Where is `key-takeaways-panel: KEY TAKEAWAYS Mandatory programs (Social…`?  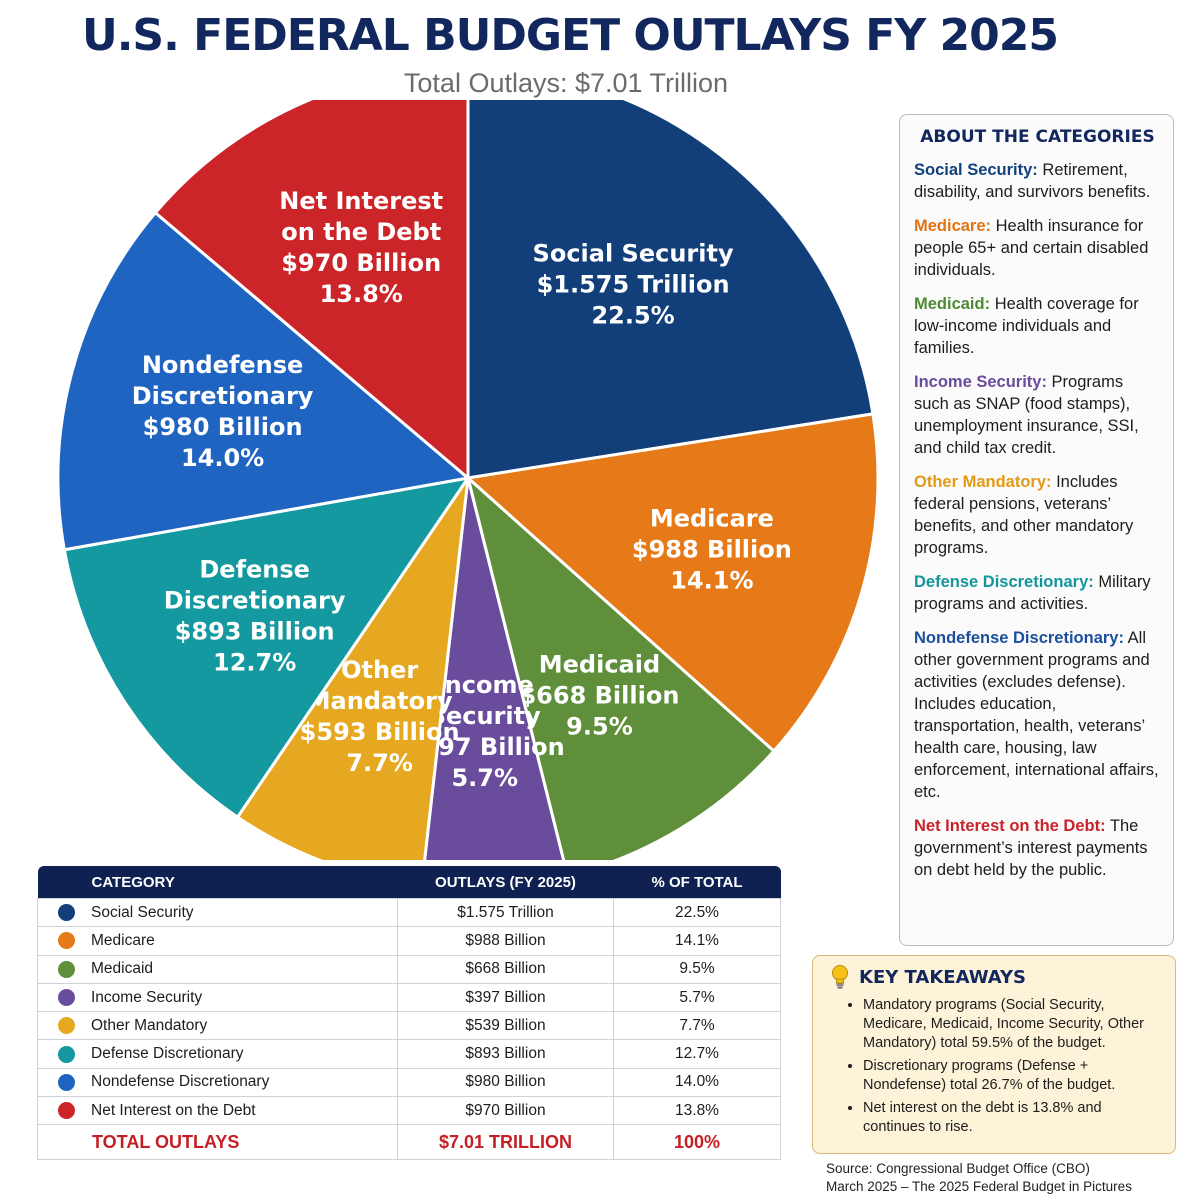
key-takeaways-panel: KEY TAKEAWAYS Mandatory programs (Social… is located at coordinates (994, 1054).